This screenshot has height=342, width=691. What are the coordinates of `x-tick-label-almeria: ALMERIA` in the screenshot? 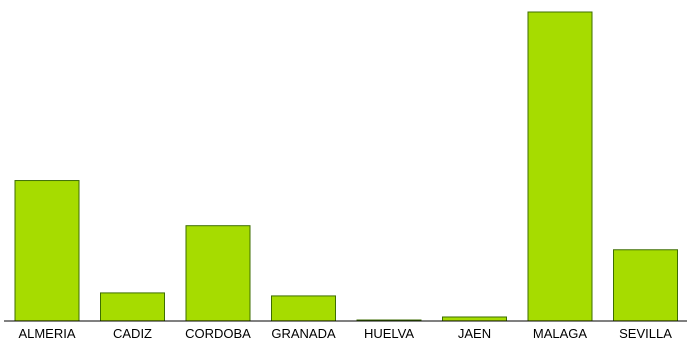 It's located at (46, 333).